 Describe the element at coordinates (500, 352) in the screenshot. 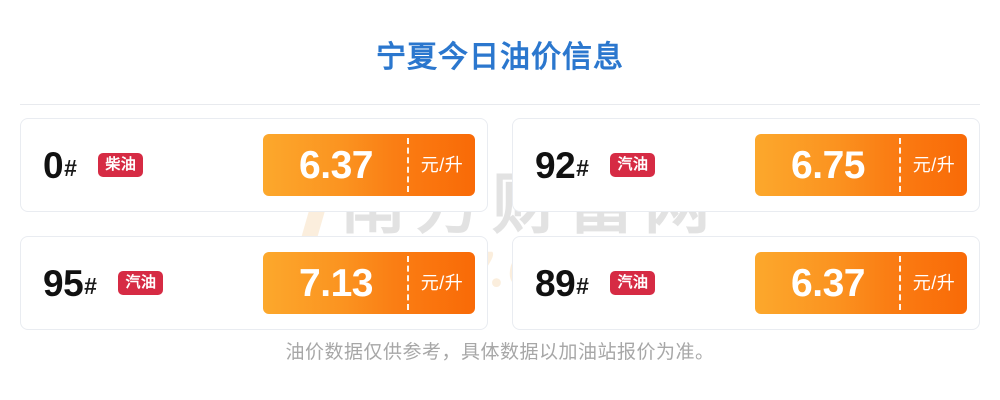

I see `disclaimer-note: 油价数据仅供参考，具体数据以加油站报价为准。` at that location.